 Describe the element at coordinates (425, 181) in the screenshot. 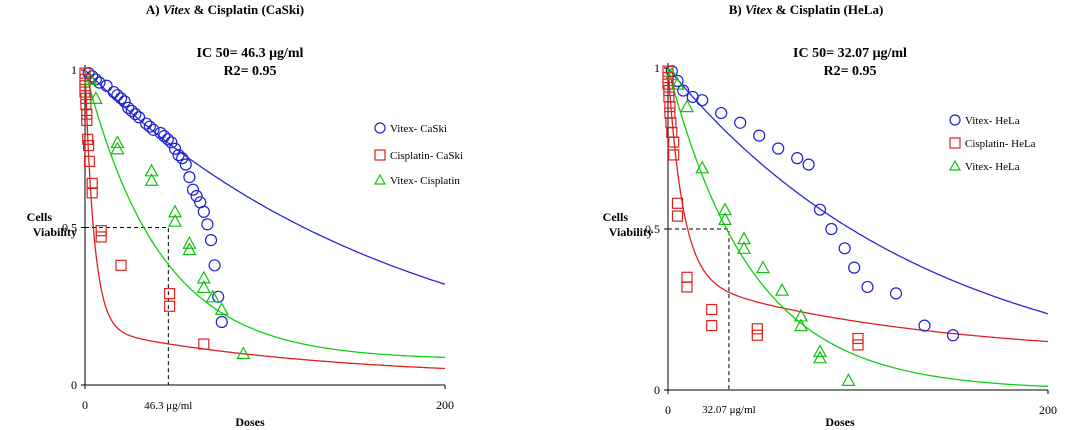

I see `legend-label: Vitex- Cisplatin` at that location.